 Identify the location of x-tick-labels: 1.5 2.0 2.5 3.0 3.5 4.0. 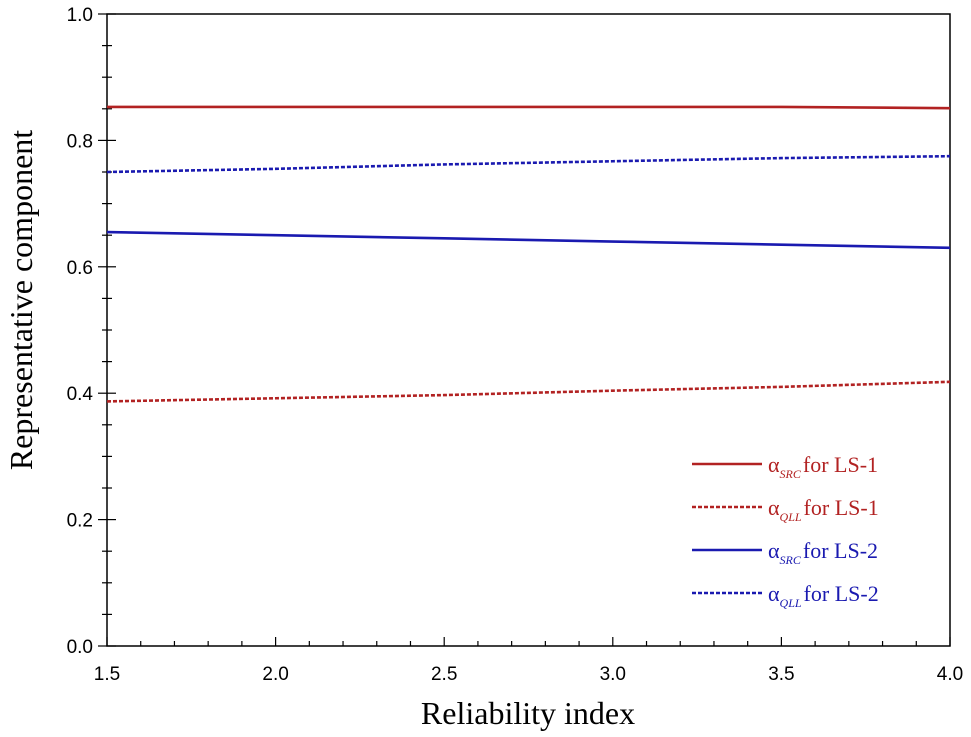
(528, 674).